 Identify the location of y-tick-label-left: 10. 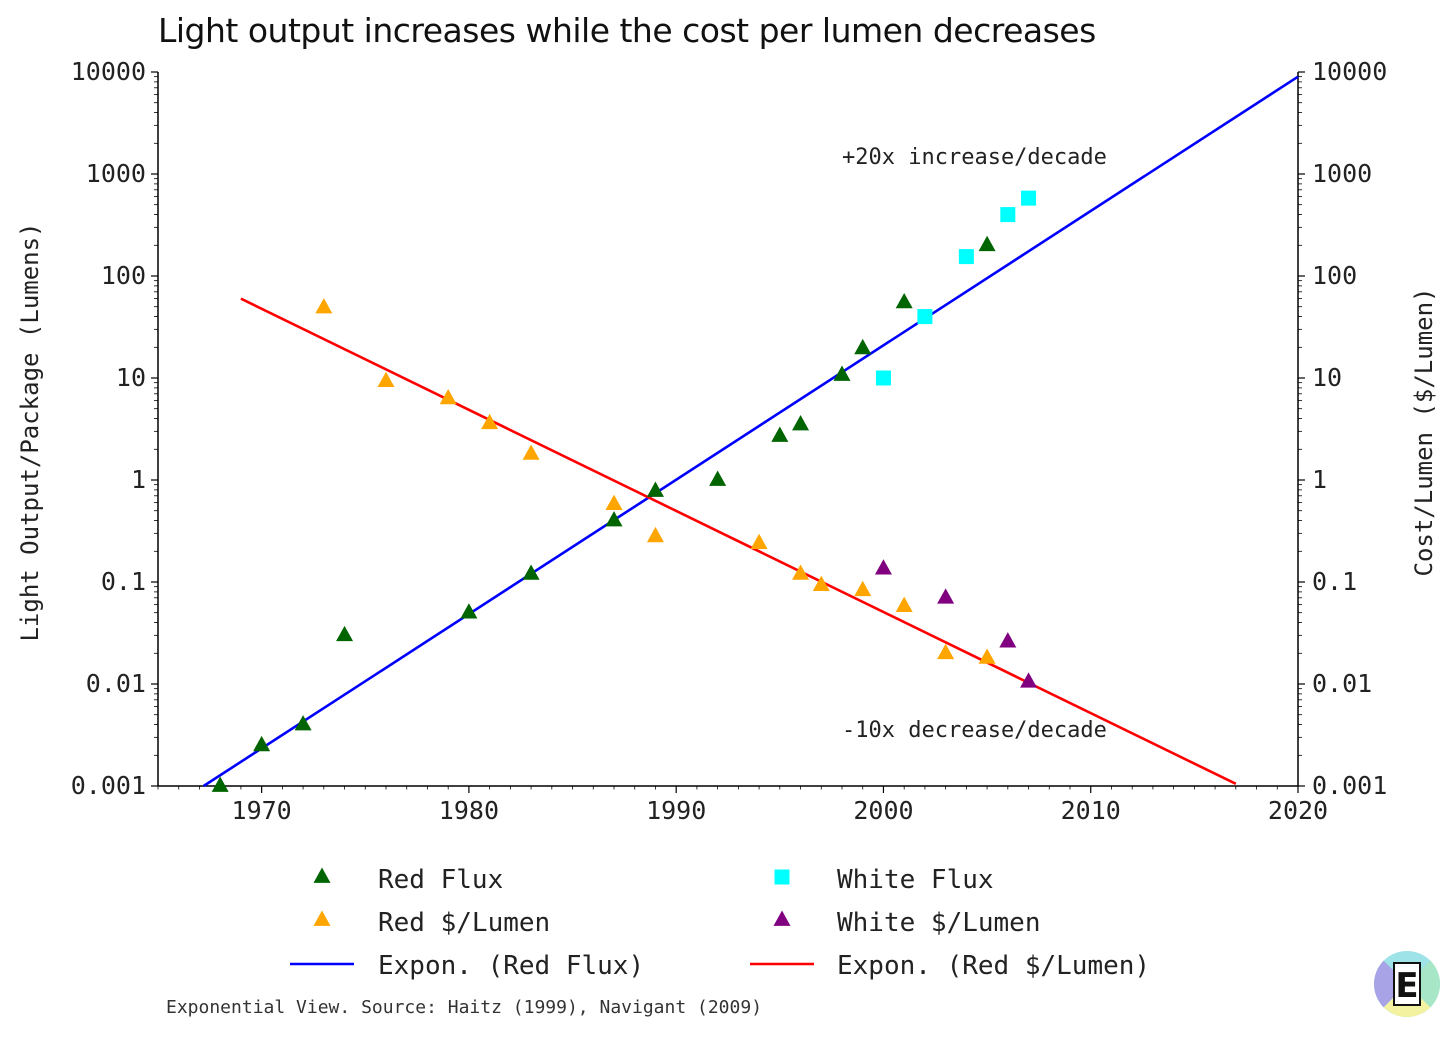
(131, 377).